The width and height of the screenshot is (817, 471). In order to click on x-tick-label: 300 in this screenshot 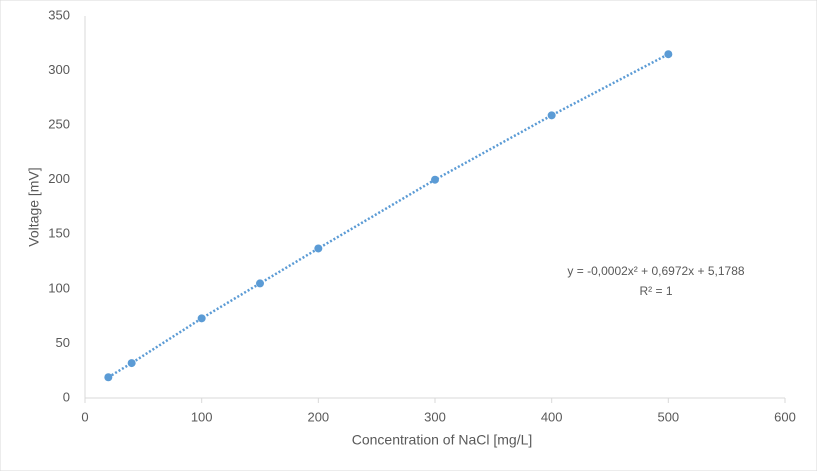, I will do `click(435, 416)`.